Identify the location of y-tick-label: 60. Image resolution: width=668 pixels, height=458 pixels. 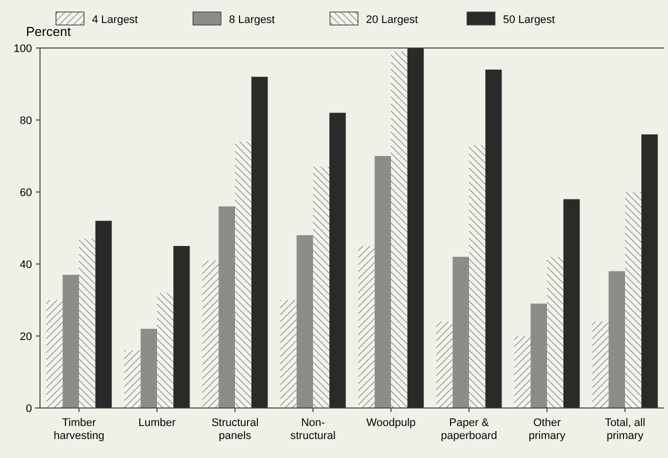
(26, 192).